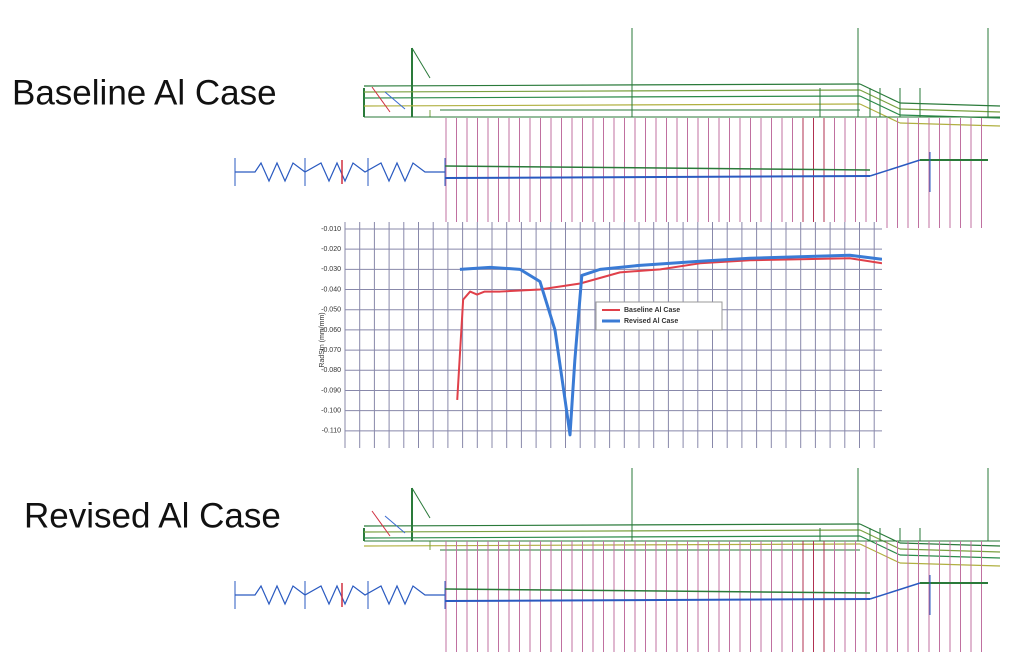 The height and width of the screenshot is (655, 1012). I want to click on y-tick-label: -0.010, so click(331, 229).